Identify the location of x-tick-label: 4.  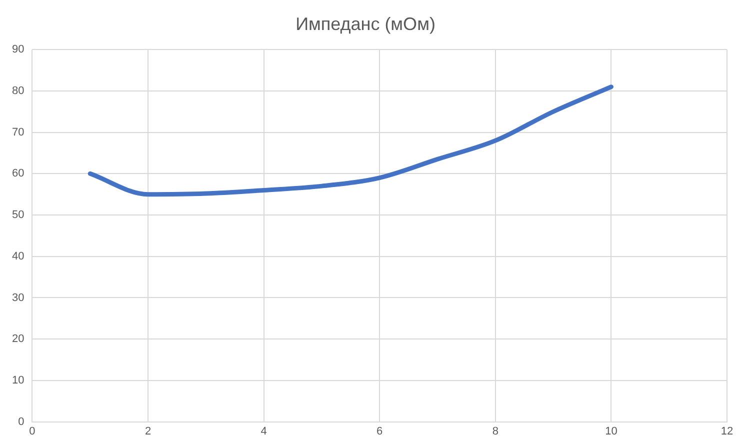
(263, 431).